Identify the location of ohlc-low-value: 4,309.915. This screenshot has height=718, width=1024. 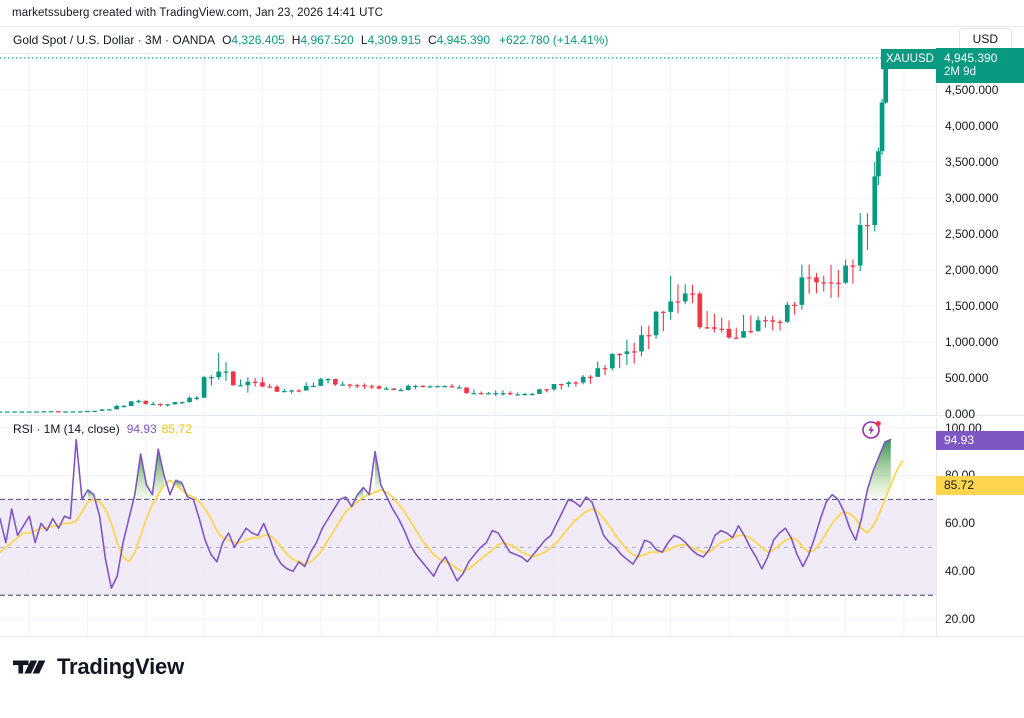
(394, 40).